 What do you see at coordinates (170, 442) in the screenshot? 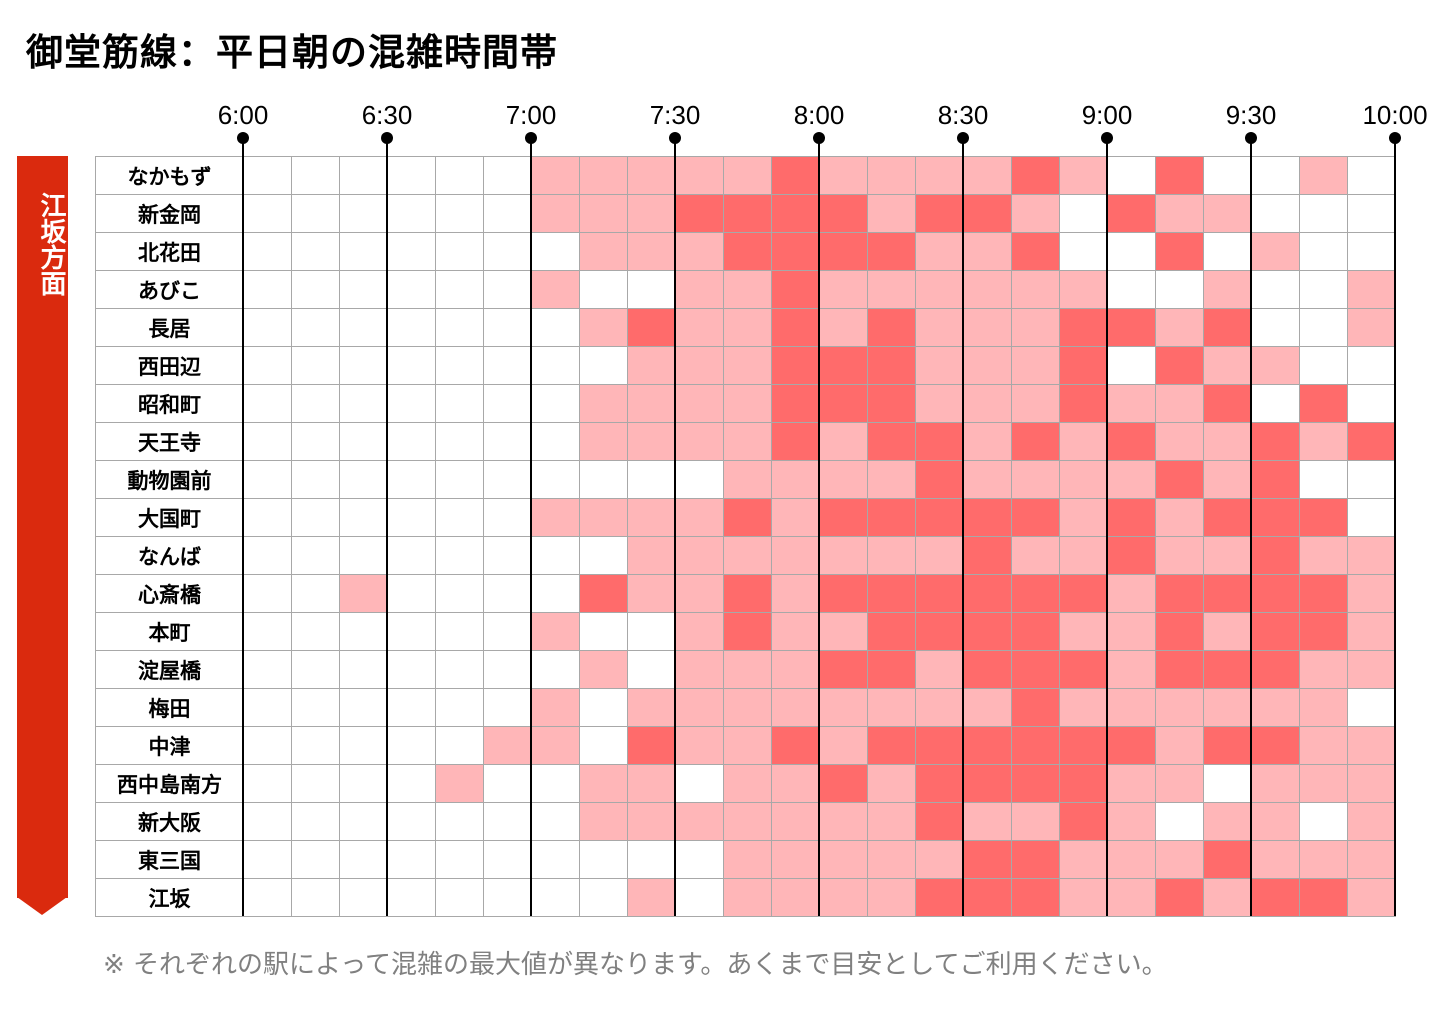
I see `station-label: 天王寺` at bounding box center [170, 442].